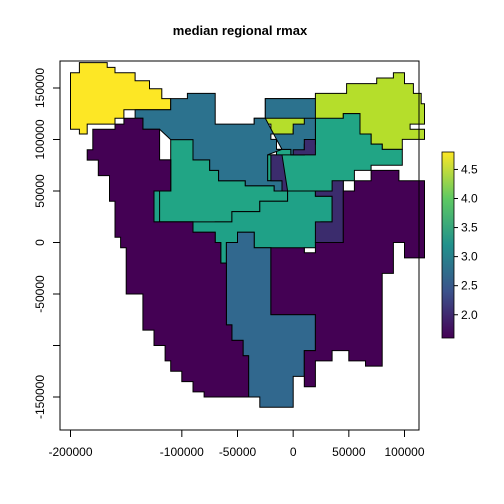 The width and height of the screenshot is (504, 504). Describe the element at coordinates (121, 98) in the screenshot. I see `region-northwest` at that location.